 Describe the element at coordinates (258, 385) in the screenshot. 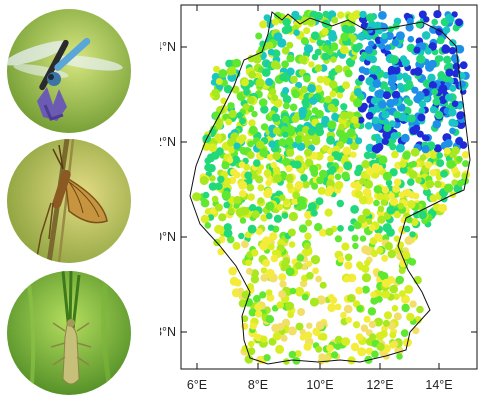

I see `x-tick-label: 8°E` at that location.